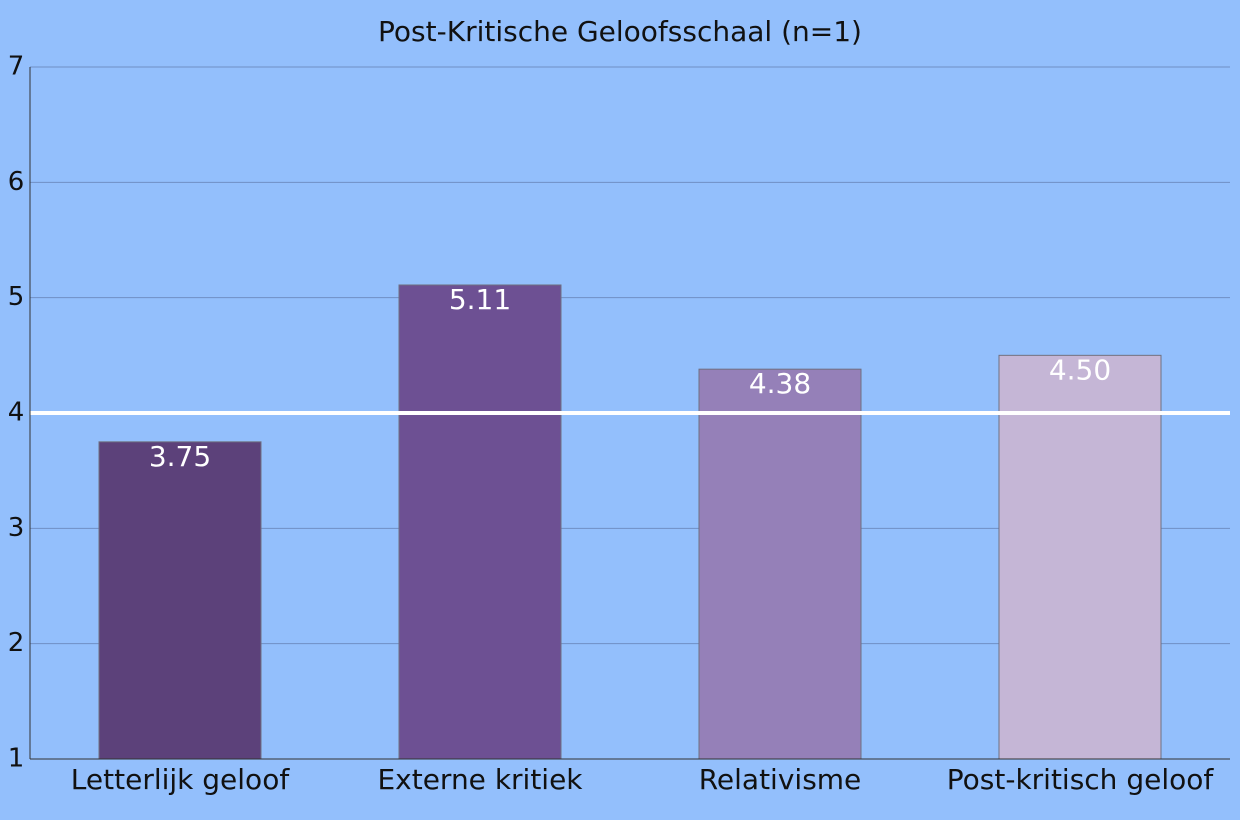 The height and width of the screenshot is (820, 1240). I want to click on x-tick-label: Externe kritiek, so click(480, 779).